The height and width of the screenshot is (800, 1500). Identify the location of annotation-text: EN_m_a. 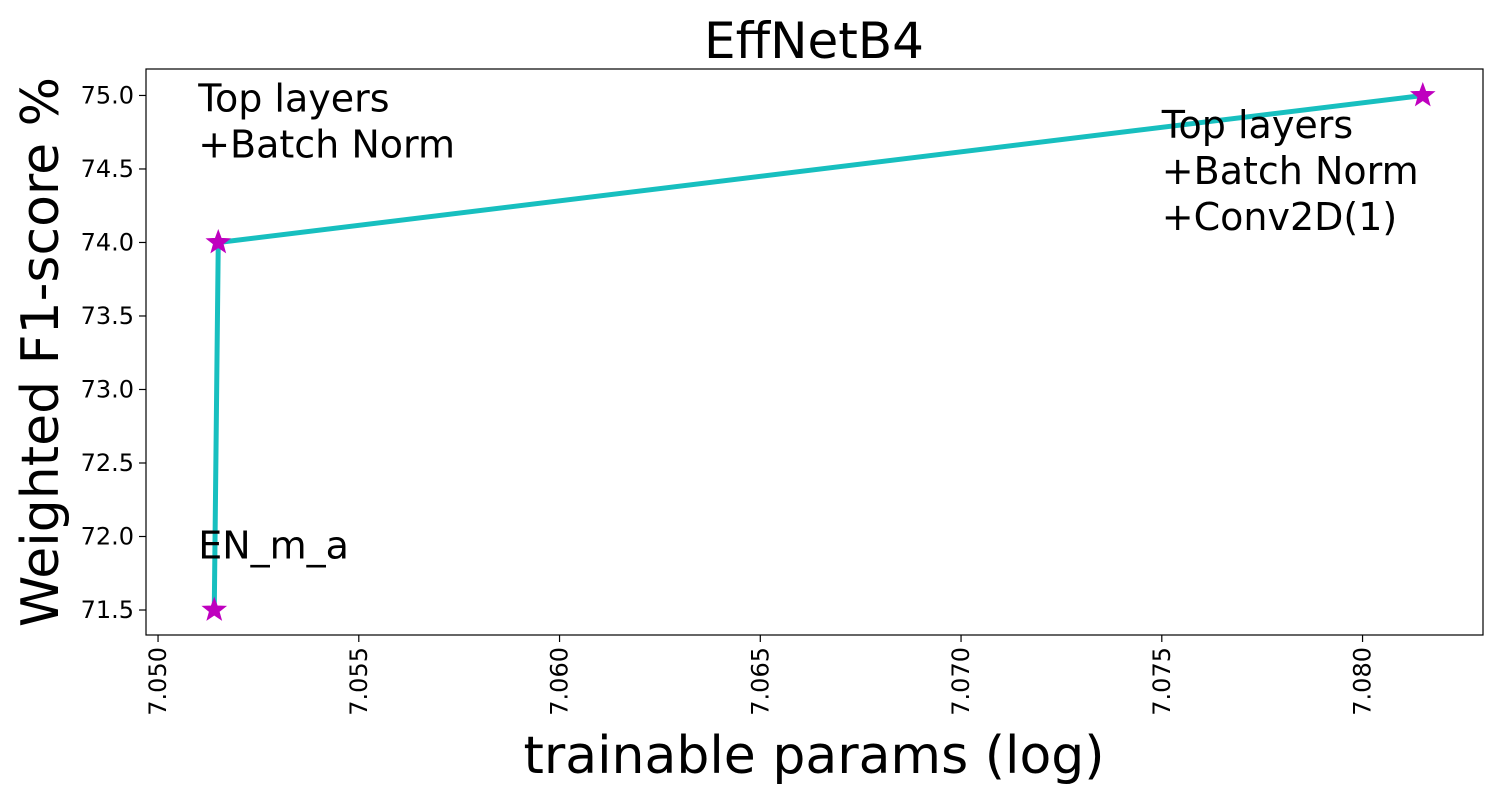
(273, 546).